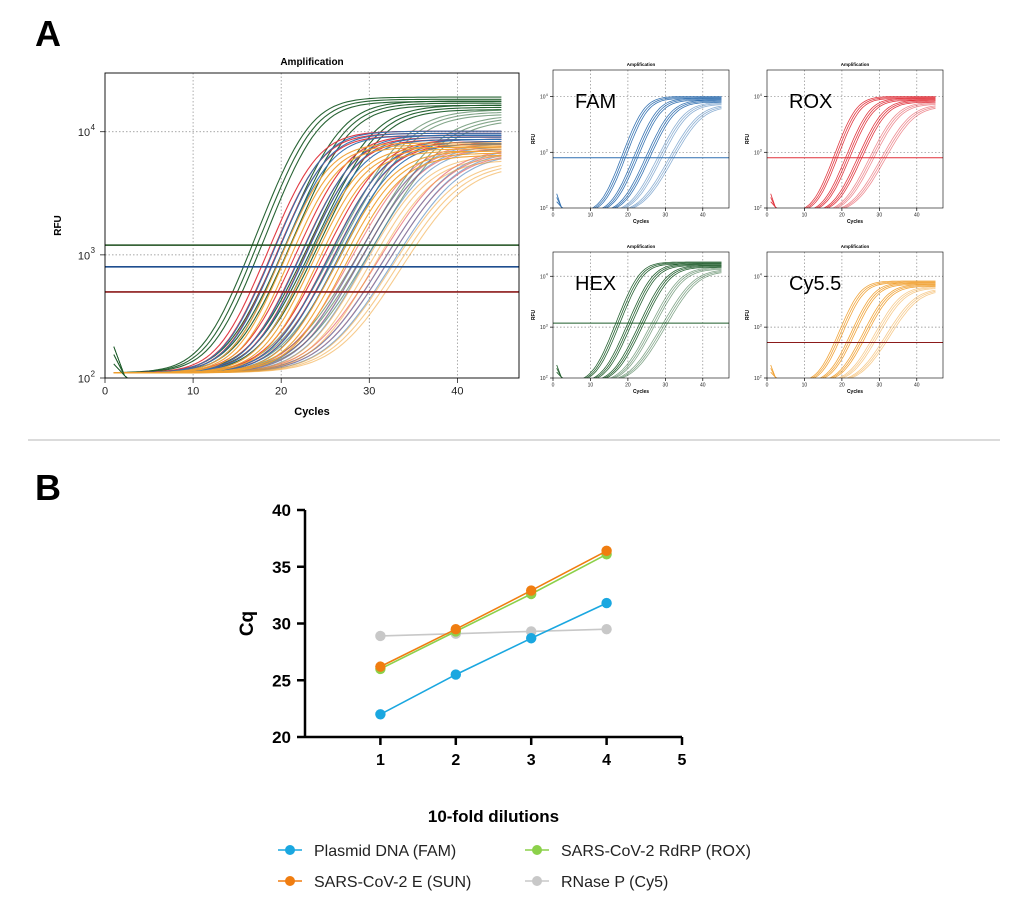 The height and width of the screenshot is (907, 1024). Describe the element at coordinates (455, 760) in the screenshot. I see `x-tick-label: 2` at that location.